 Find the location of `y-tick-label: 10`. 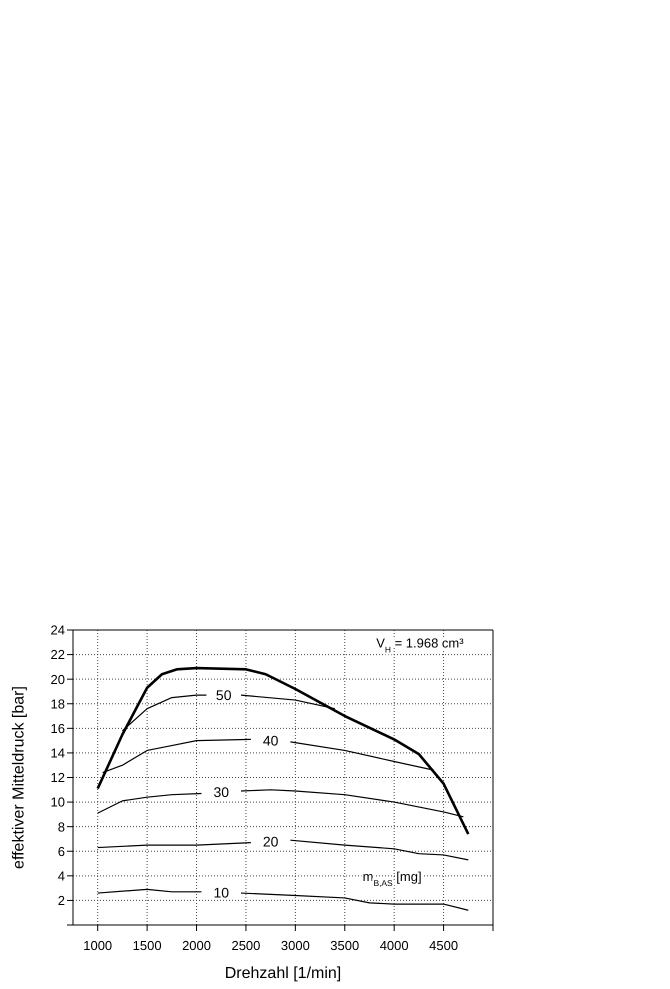

y-tick-label: 10 is located at coordinates (57, 802).